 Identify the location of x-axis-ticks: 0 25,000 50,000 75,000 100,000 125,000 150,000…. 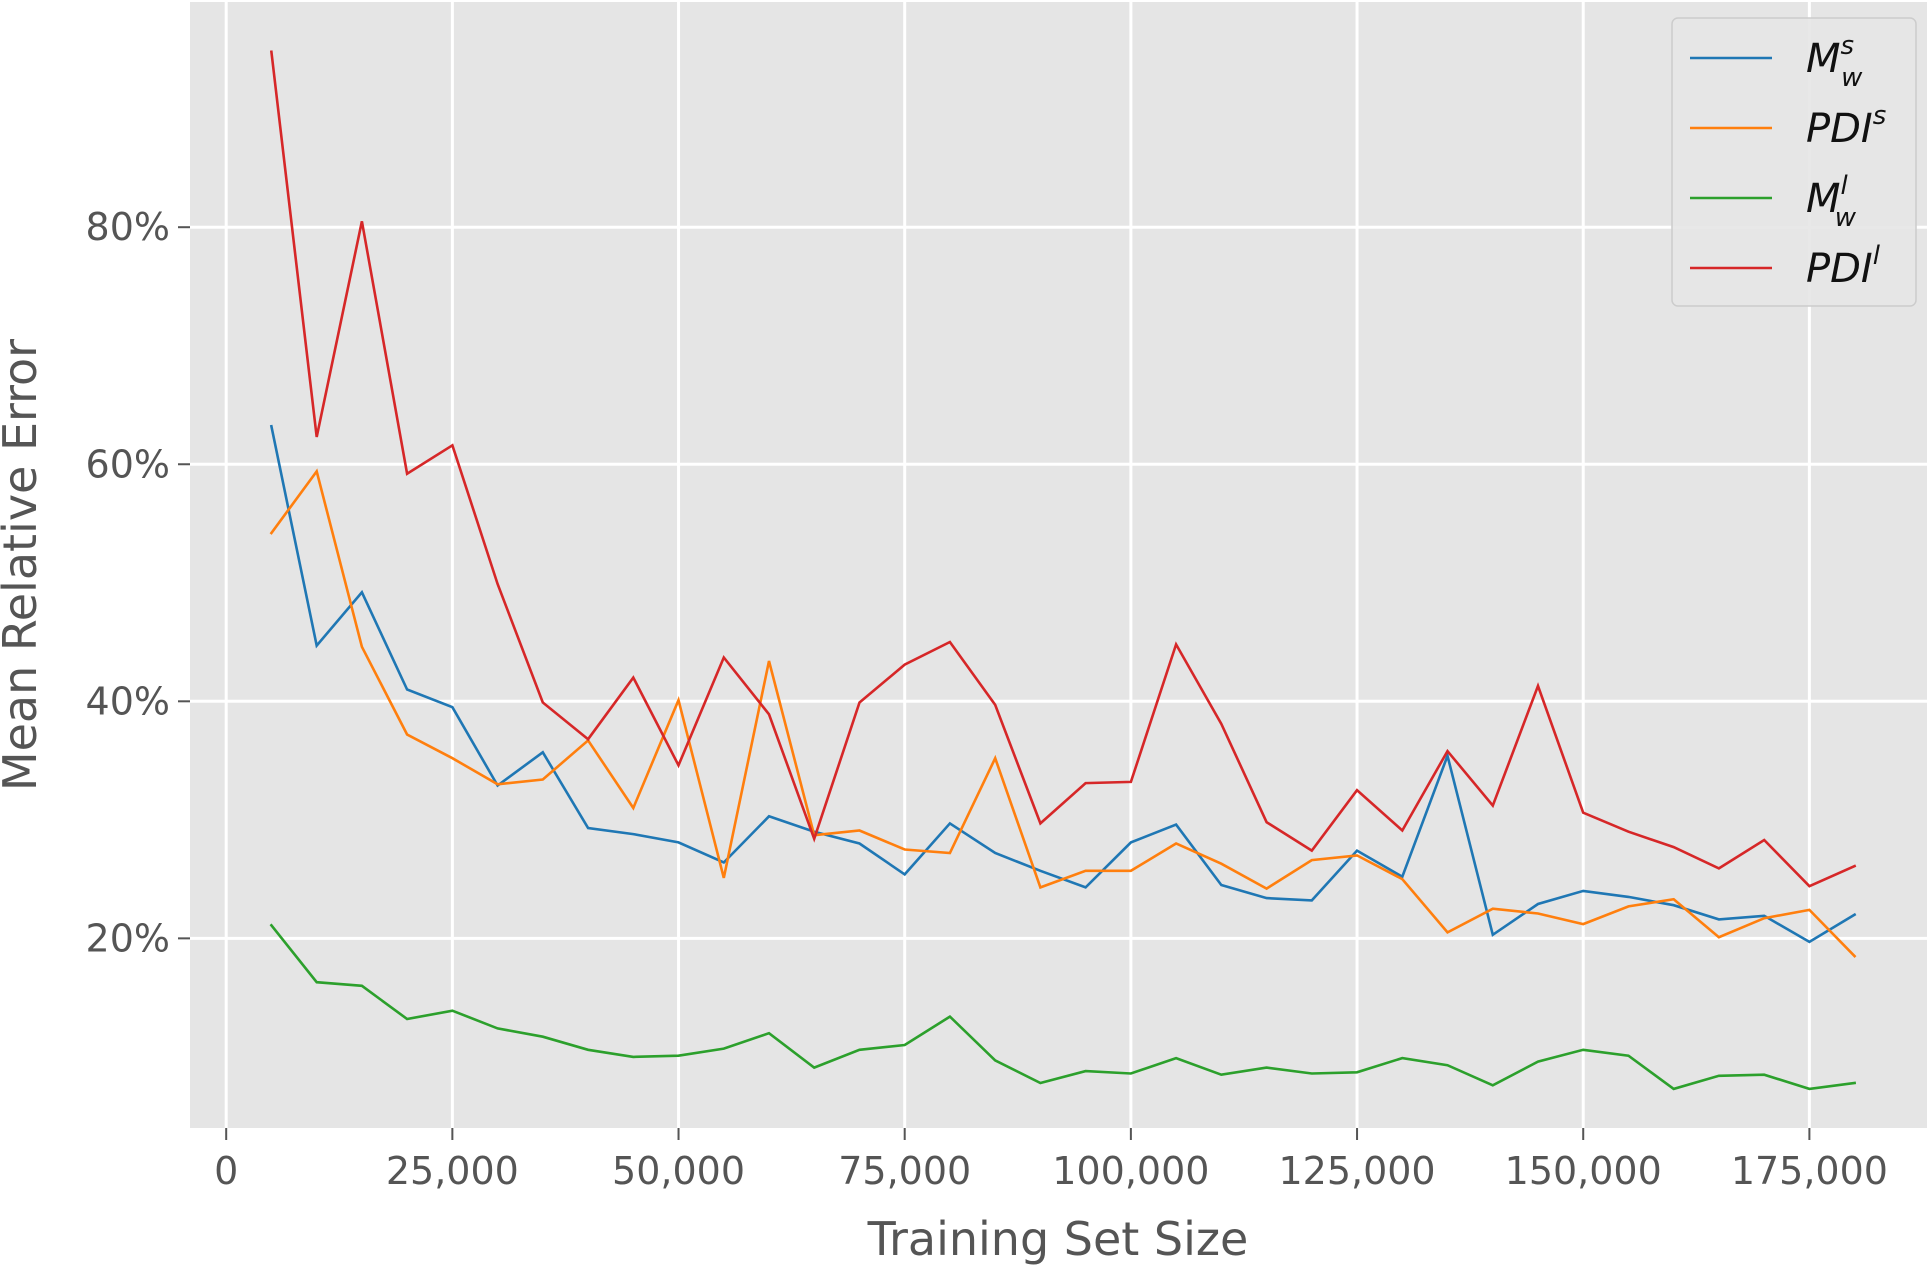
(1051, 1160).